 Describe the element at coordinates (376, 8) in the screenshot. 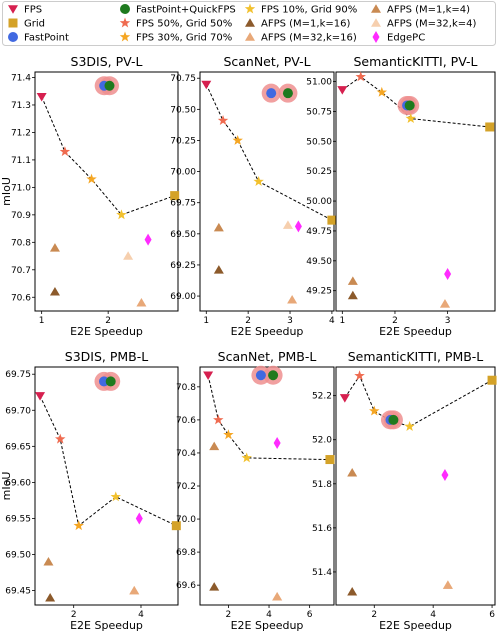

I see `afps14-legend-marker-icon` at that location.